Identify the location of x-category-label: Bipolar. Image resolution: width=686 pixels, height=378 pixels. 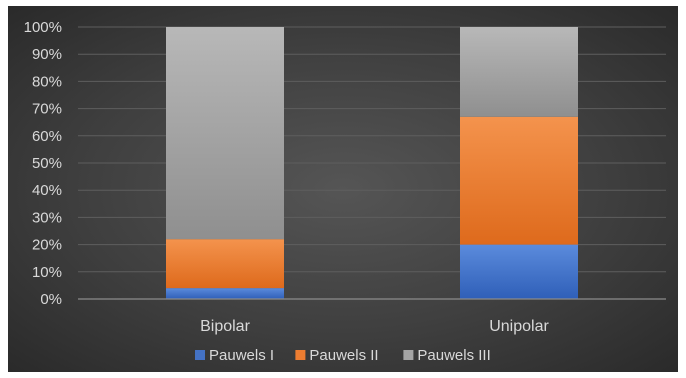
(225, 326).